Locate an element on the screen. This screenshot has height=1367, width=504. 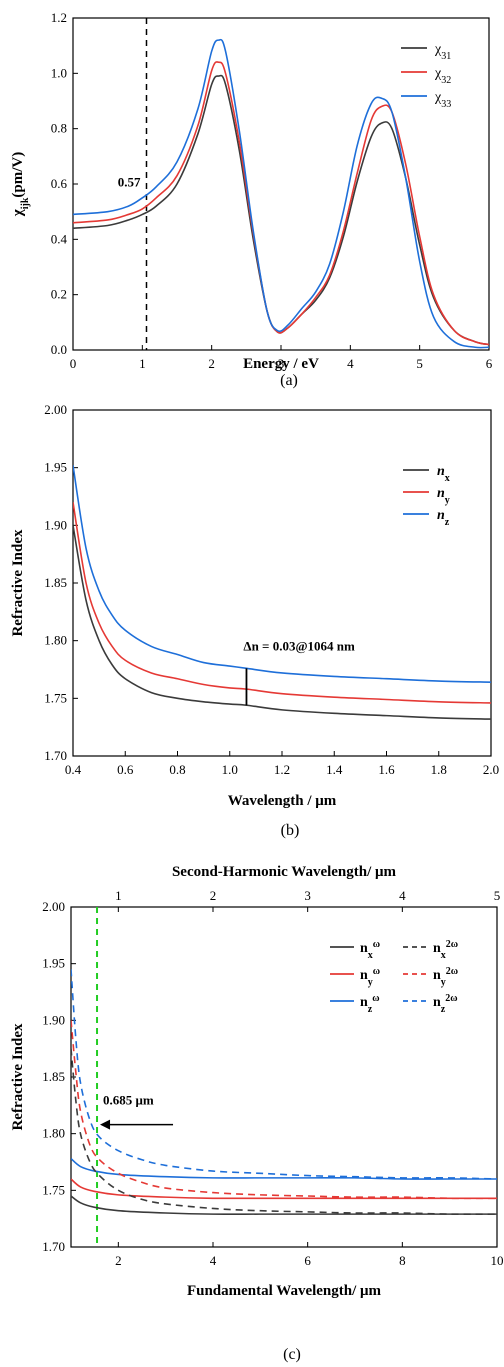
series-line-nx is located at coordinates (282, 622).